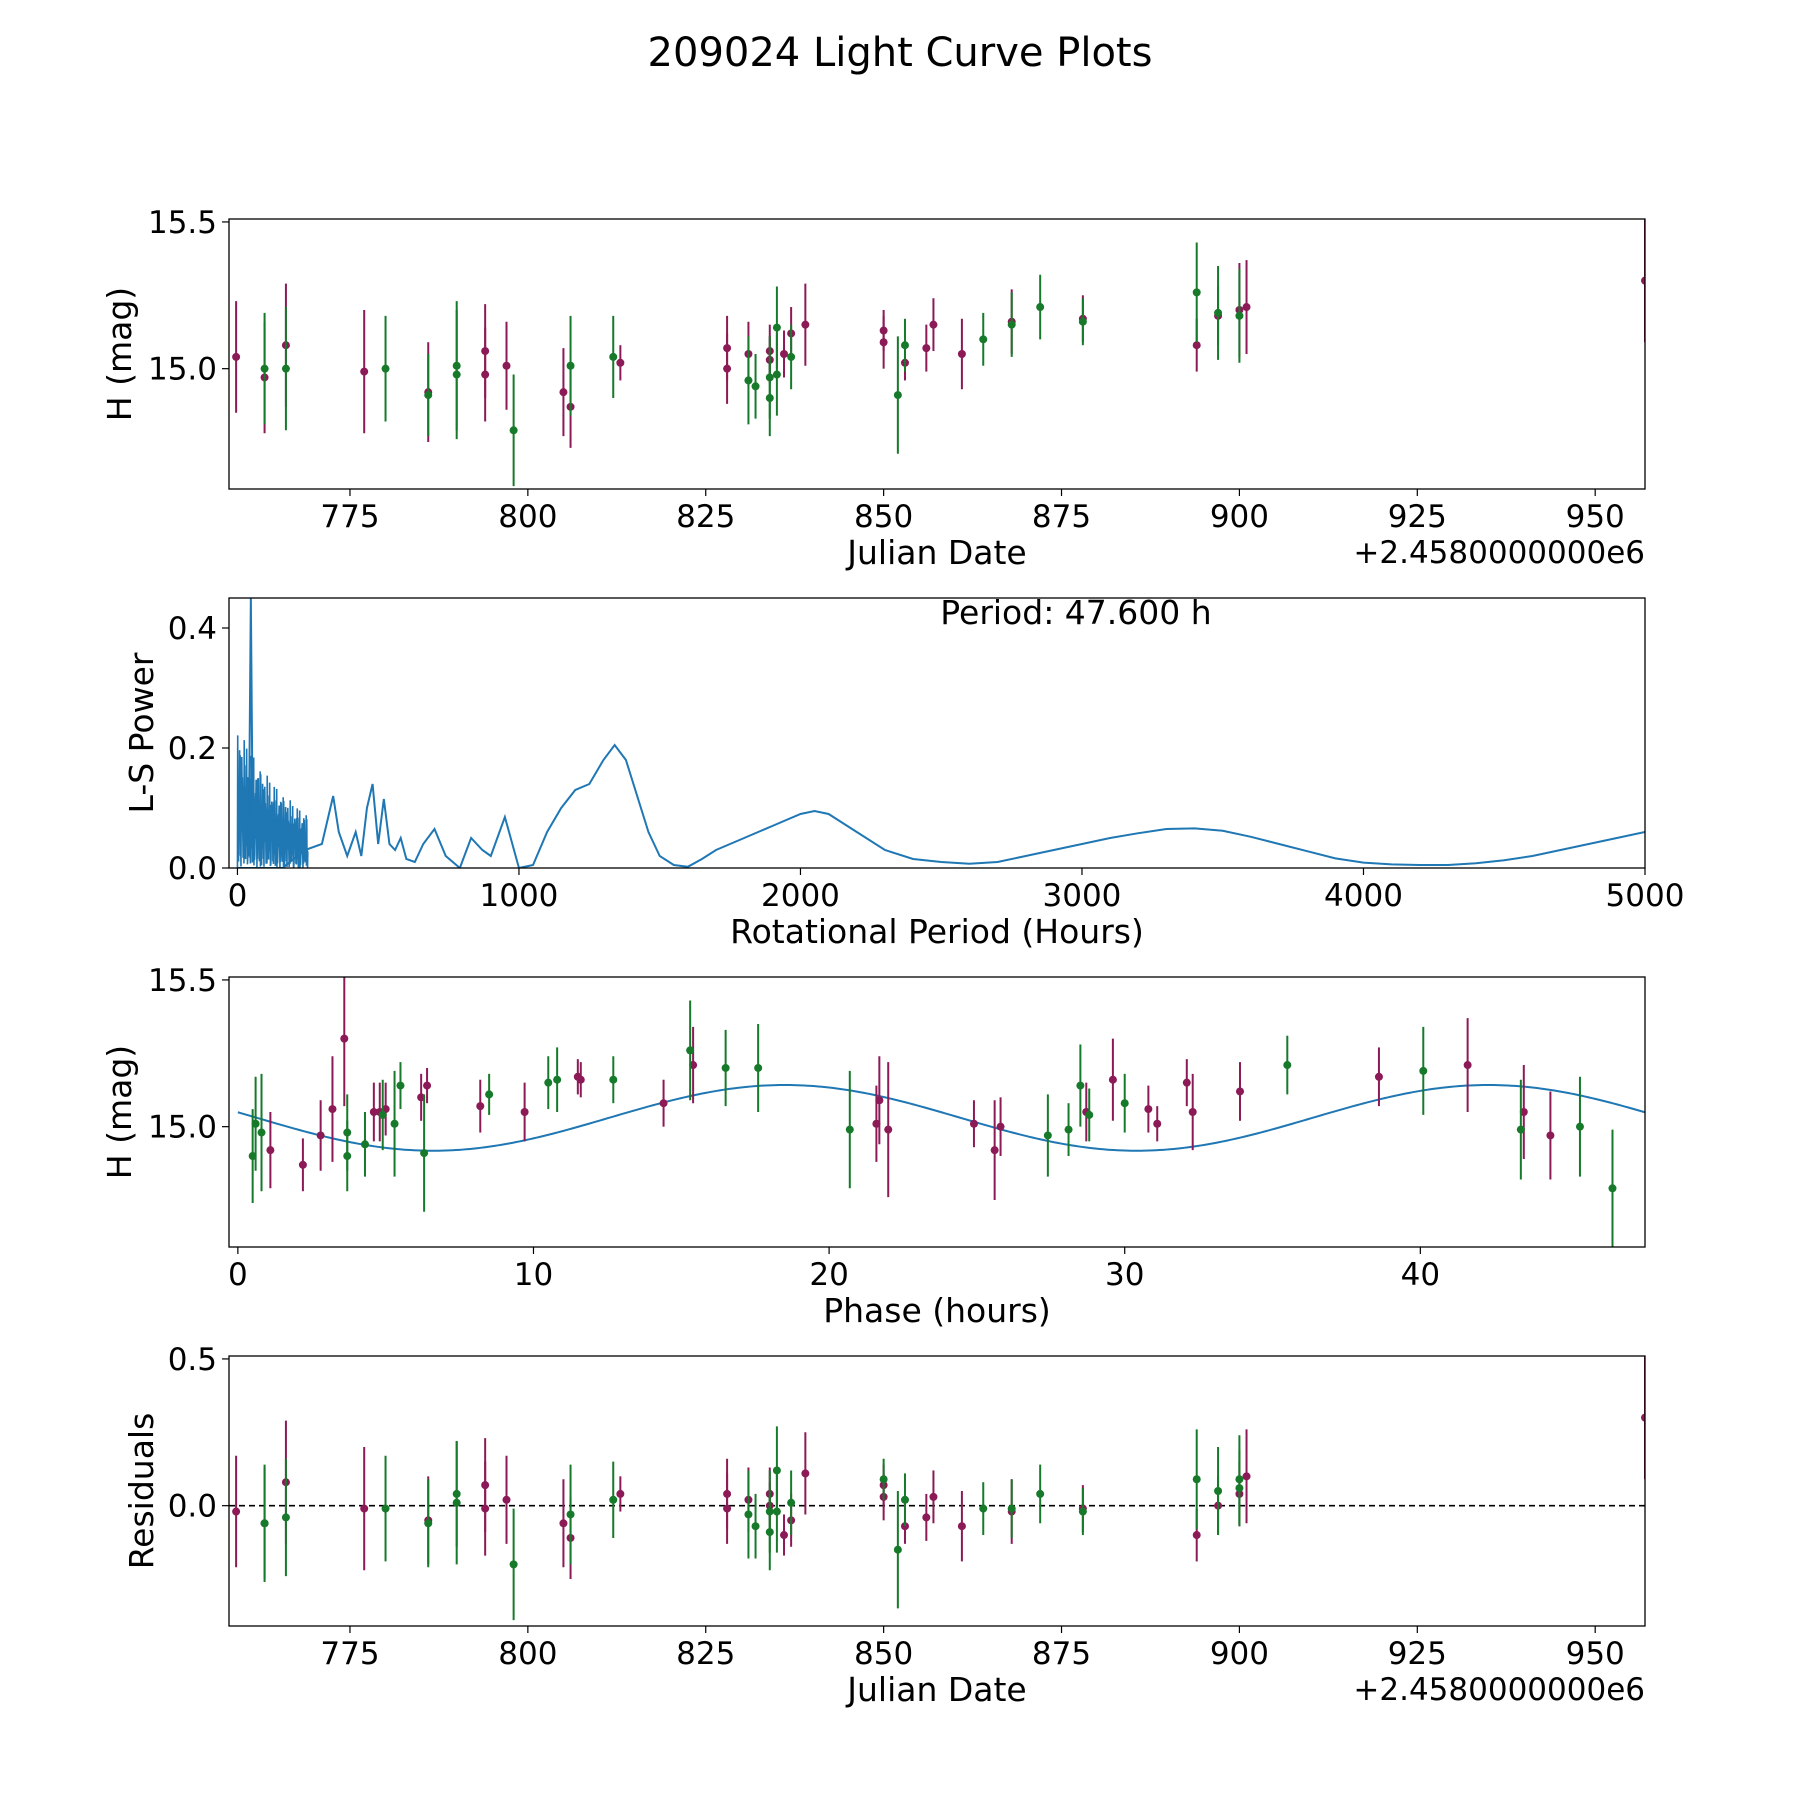 This screenshot has width=1800, height=1800. Describe the element at coordinates (1595, 1654) in the screenshot. I see `residuals-x-tick-label: 950` at that location.